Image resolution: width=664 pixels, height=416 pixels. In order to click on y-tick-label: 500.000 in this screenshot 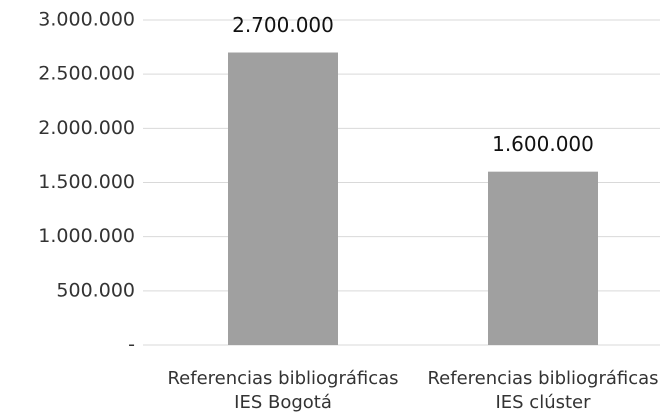, I will do `click(95, 290)`.